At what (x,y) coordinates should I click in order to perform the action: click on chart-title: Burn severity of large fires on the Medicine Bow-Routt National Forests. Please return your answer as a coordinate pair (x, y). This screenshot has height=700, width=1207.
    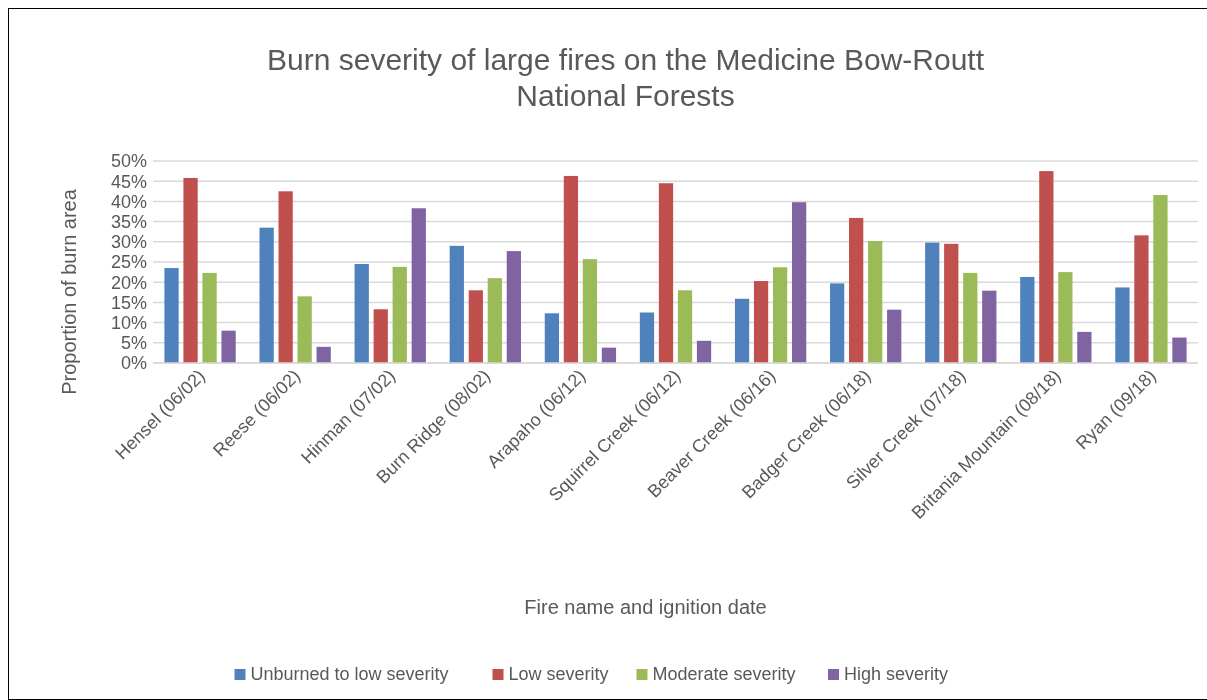
    Looking at the image, I should click on (626, 77).